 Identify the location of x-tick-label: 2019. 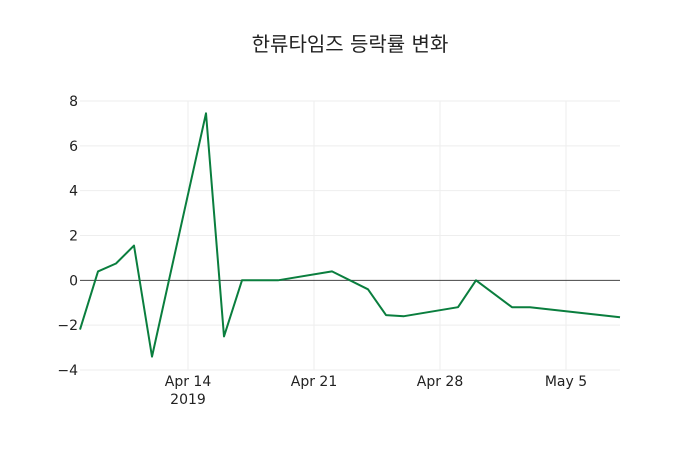
(188, 400).